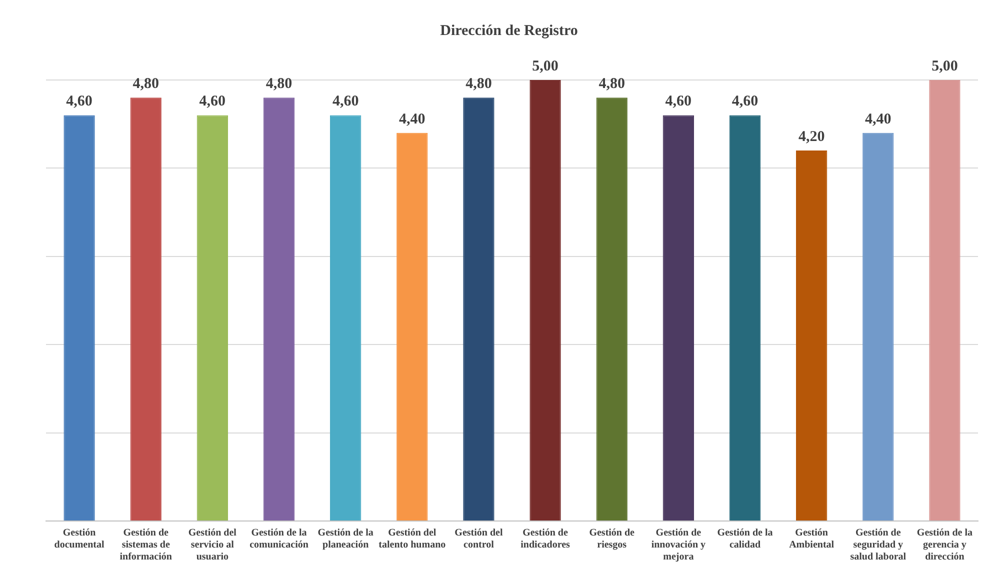 This screenshot has height=577, width=982. What do you see at coordinates (79, 539) in the screenshot?
I see `x-tick-label: Gestión documental` at bounding box center [79, 539].